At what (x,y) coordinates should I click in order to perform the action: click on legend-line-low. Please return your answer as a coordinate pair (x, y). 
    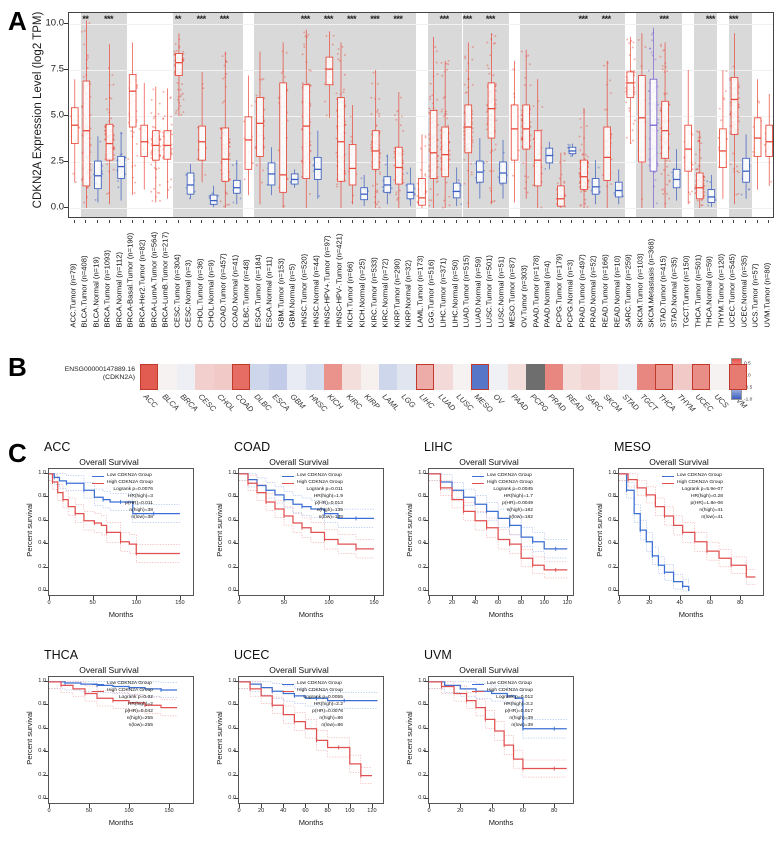
    Looking at the image, I should click on (668, 476).